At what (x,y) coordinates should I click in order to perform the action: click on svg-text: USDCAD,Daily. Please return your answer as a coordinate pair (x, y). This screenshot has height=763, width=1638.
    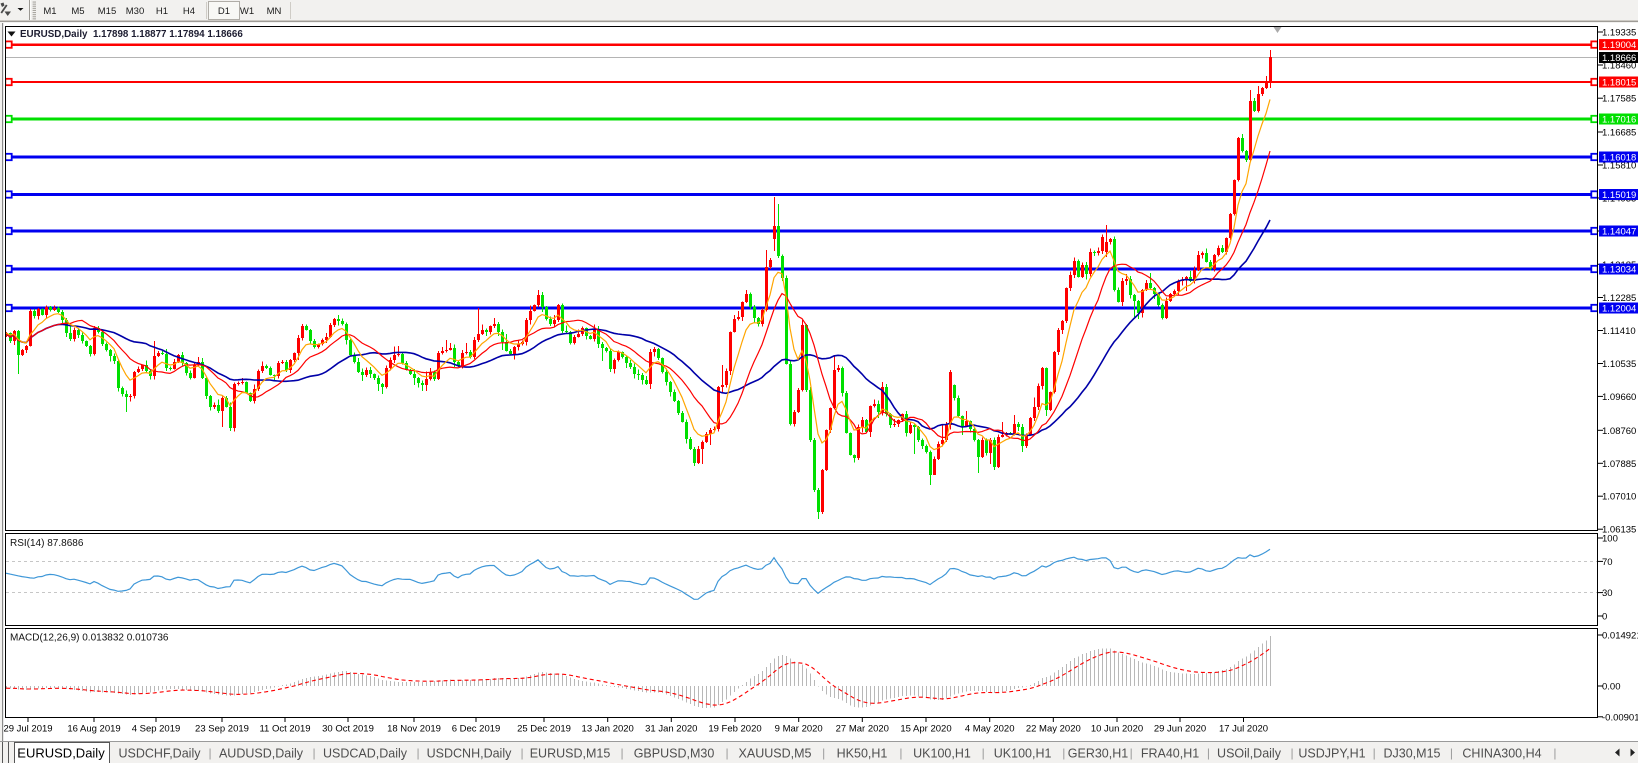
    Looking at the image, I should click on (365, 754).